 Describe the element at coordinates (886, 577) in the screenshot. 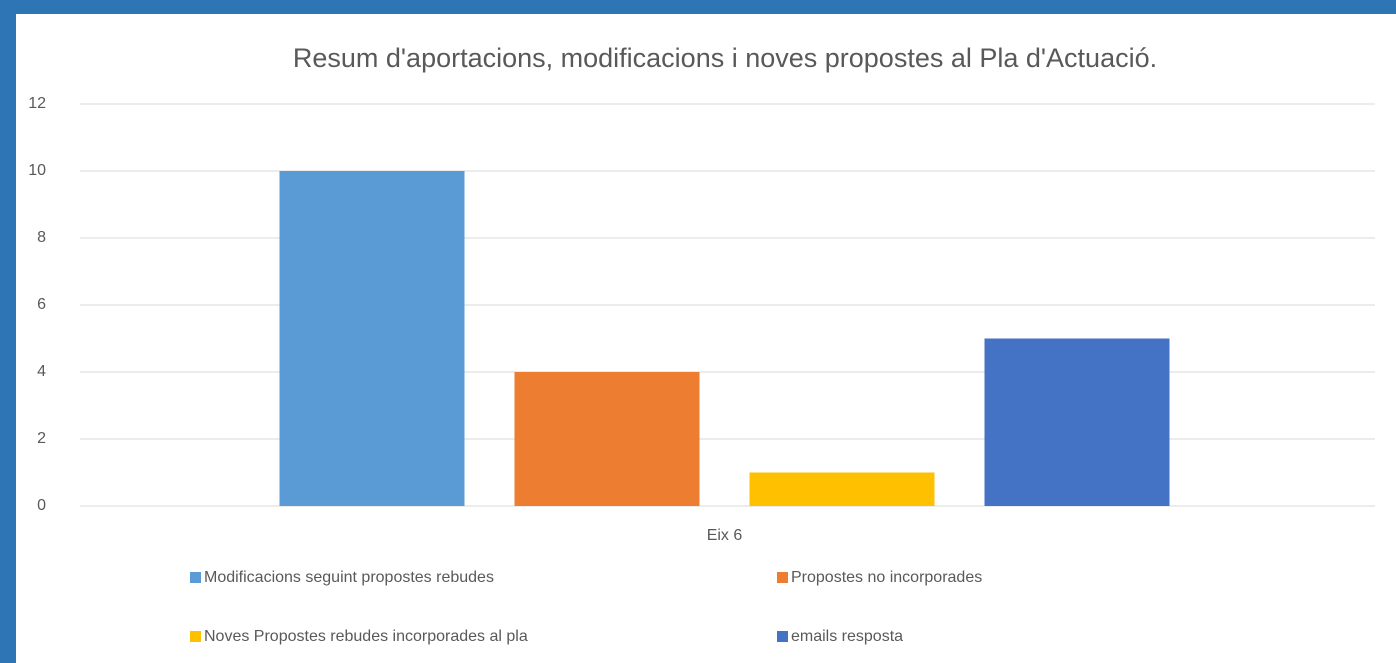

I see `legend-label: Propostes no incorporades` at that location.